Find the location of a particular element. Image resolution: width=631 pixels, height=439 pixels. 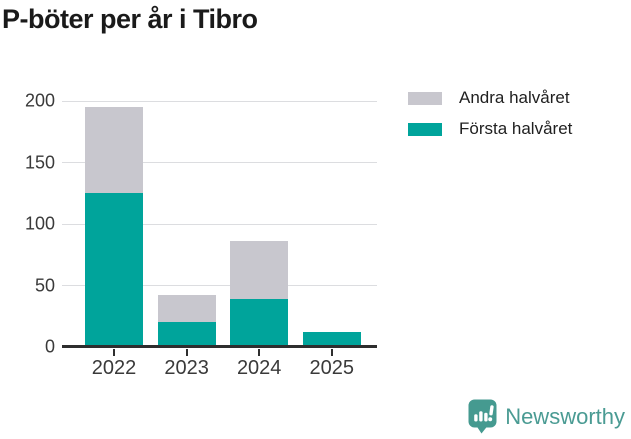

newsworthy-icon is located at coordinates (482, 416).